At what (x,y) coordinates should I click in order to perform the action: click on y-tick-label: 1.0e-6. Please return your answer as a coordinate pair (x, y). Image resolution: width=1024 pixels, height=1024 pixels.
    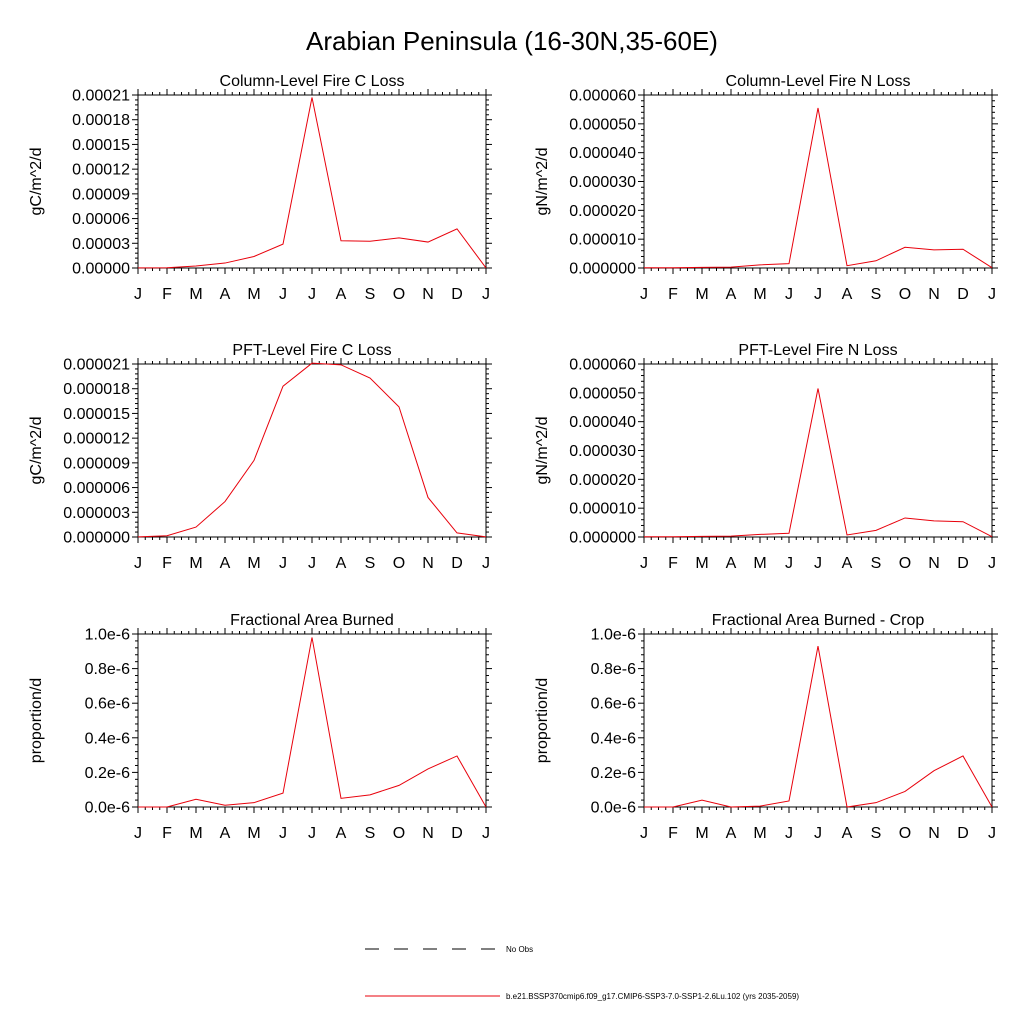
    Looking at the image, I should click on (613, 635).